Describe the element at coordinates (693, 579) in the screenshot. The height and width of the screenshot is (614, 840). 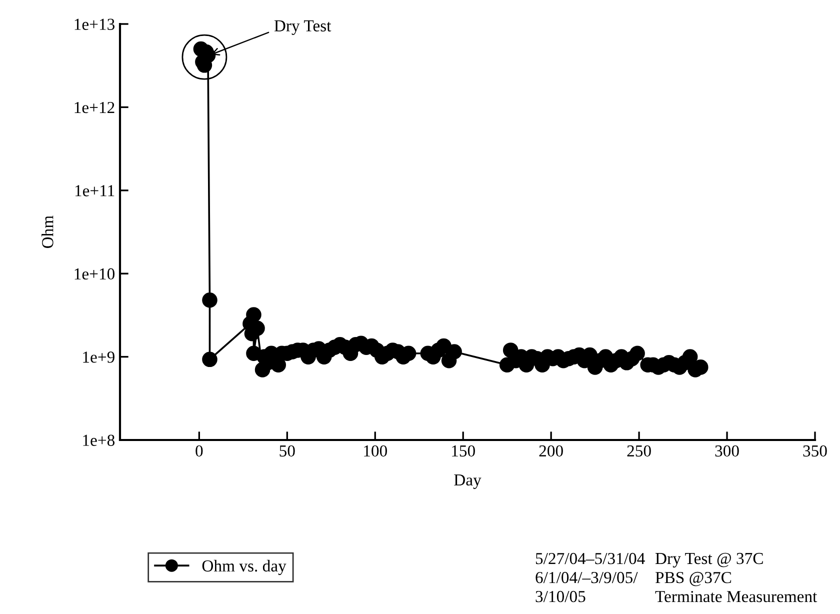
I see `text: PBS @37C` at that location.